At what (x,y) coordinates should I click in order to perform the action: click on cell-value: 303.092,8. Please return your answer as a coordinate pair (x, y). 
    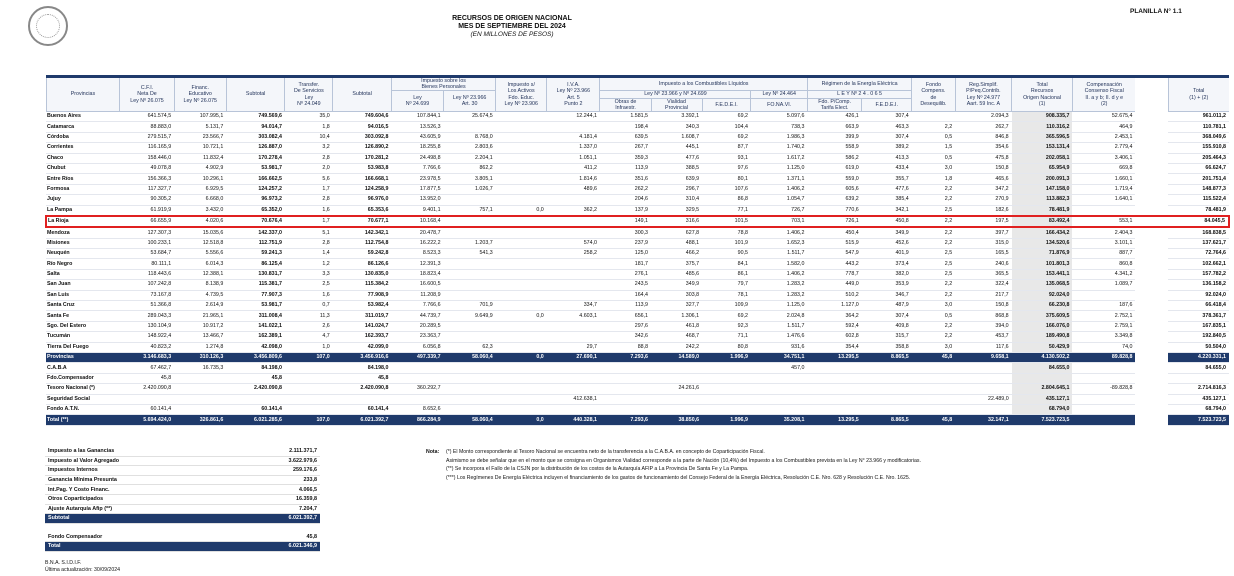
    Looking at the image, I should click on (362, 138).